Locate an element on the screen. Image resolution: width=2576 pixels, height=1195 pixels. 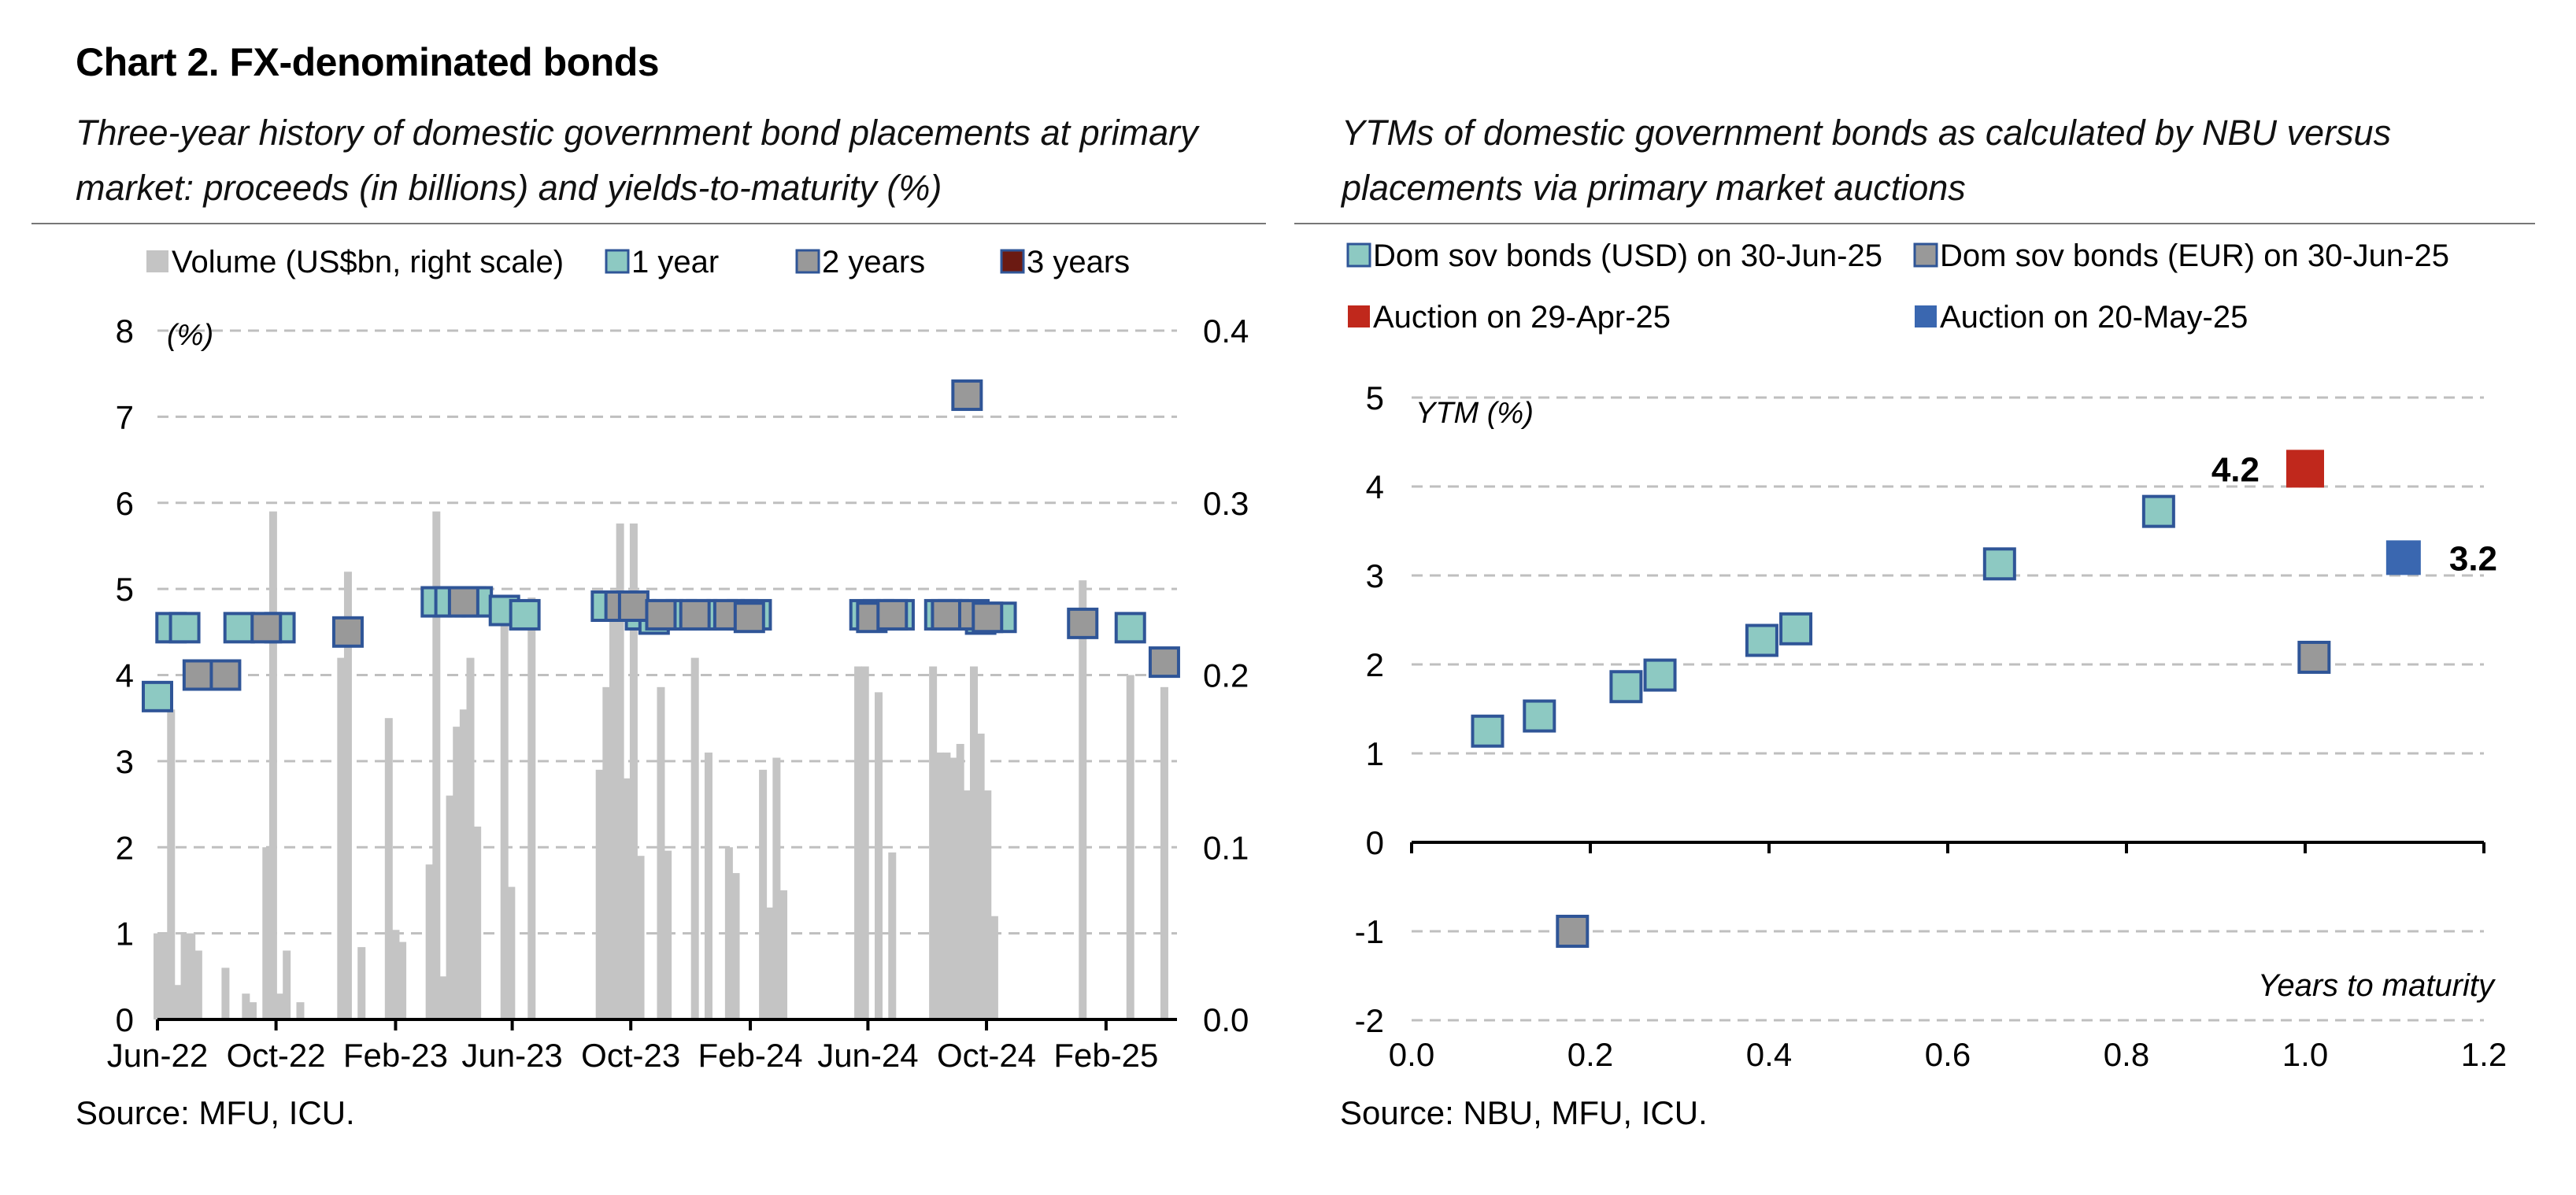
right-x-tick-label: 0.8 is located at coordinates (2126, 1054).